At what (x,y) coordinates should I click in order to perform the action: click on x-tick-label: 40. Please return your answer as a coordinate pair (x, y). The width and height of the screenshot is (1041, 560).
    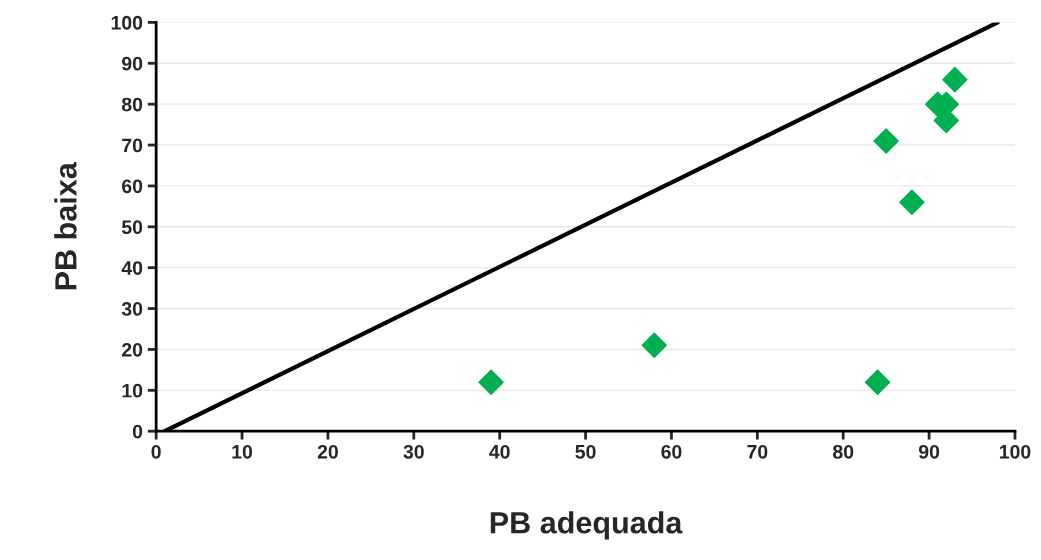
    Looking at the image, I should click on (499, 451).